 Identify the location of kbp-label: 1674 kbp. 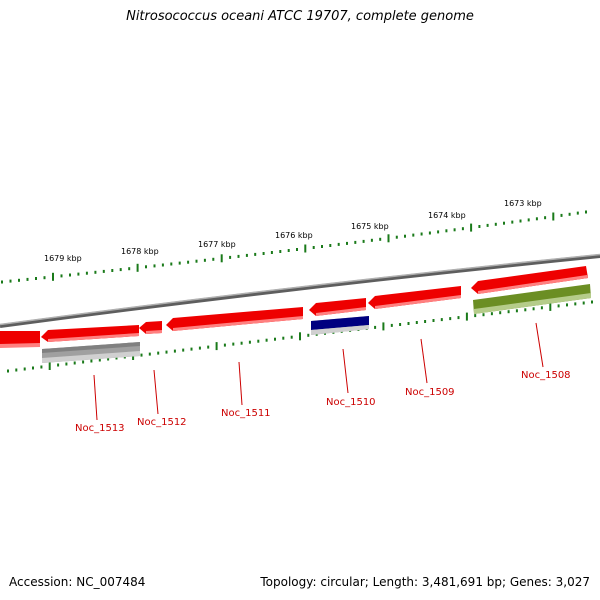
(447, 215).